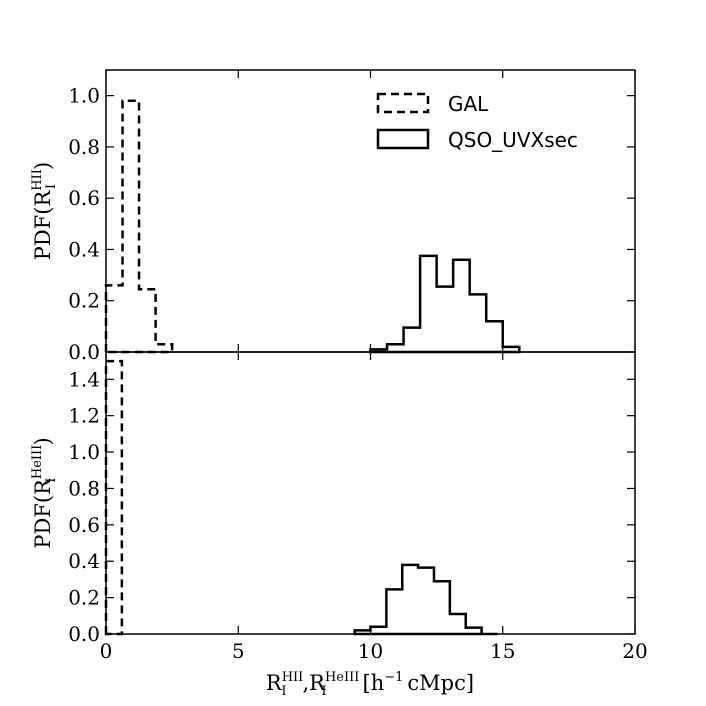 The width and height of the screenshot is (706, 706). What do you see at coordinates (513, 140) in the screenshot?
I see `legend-qso-label: QSO_UVXsec` at bounding box center [513, 140].